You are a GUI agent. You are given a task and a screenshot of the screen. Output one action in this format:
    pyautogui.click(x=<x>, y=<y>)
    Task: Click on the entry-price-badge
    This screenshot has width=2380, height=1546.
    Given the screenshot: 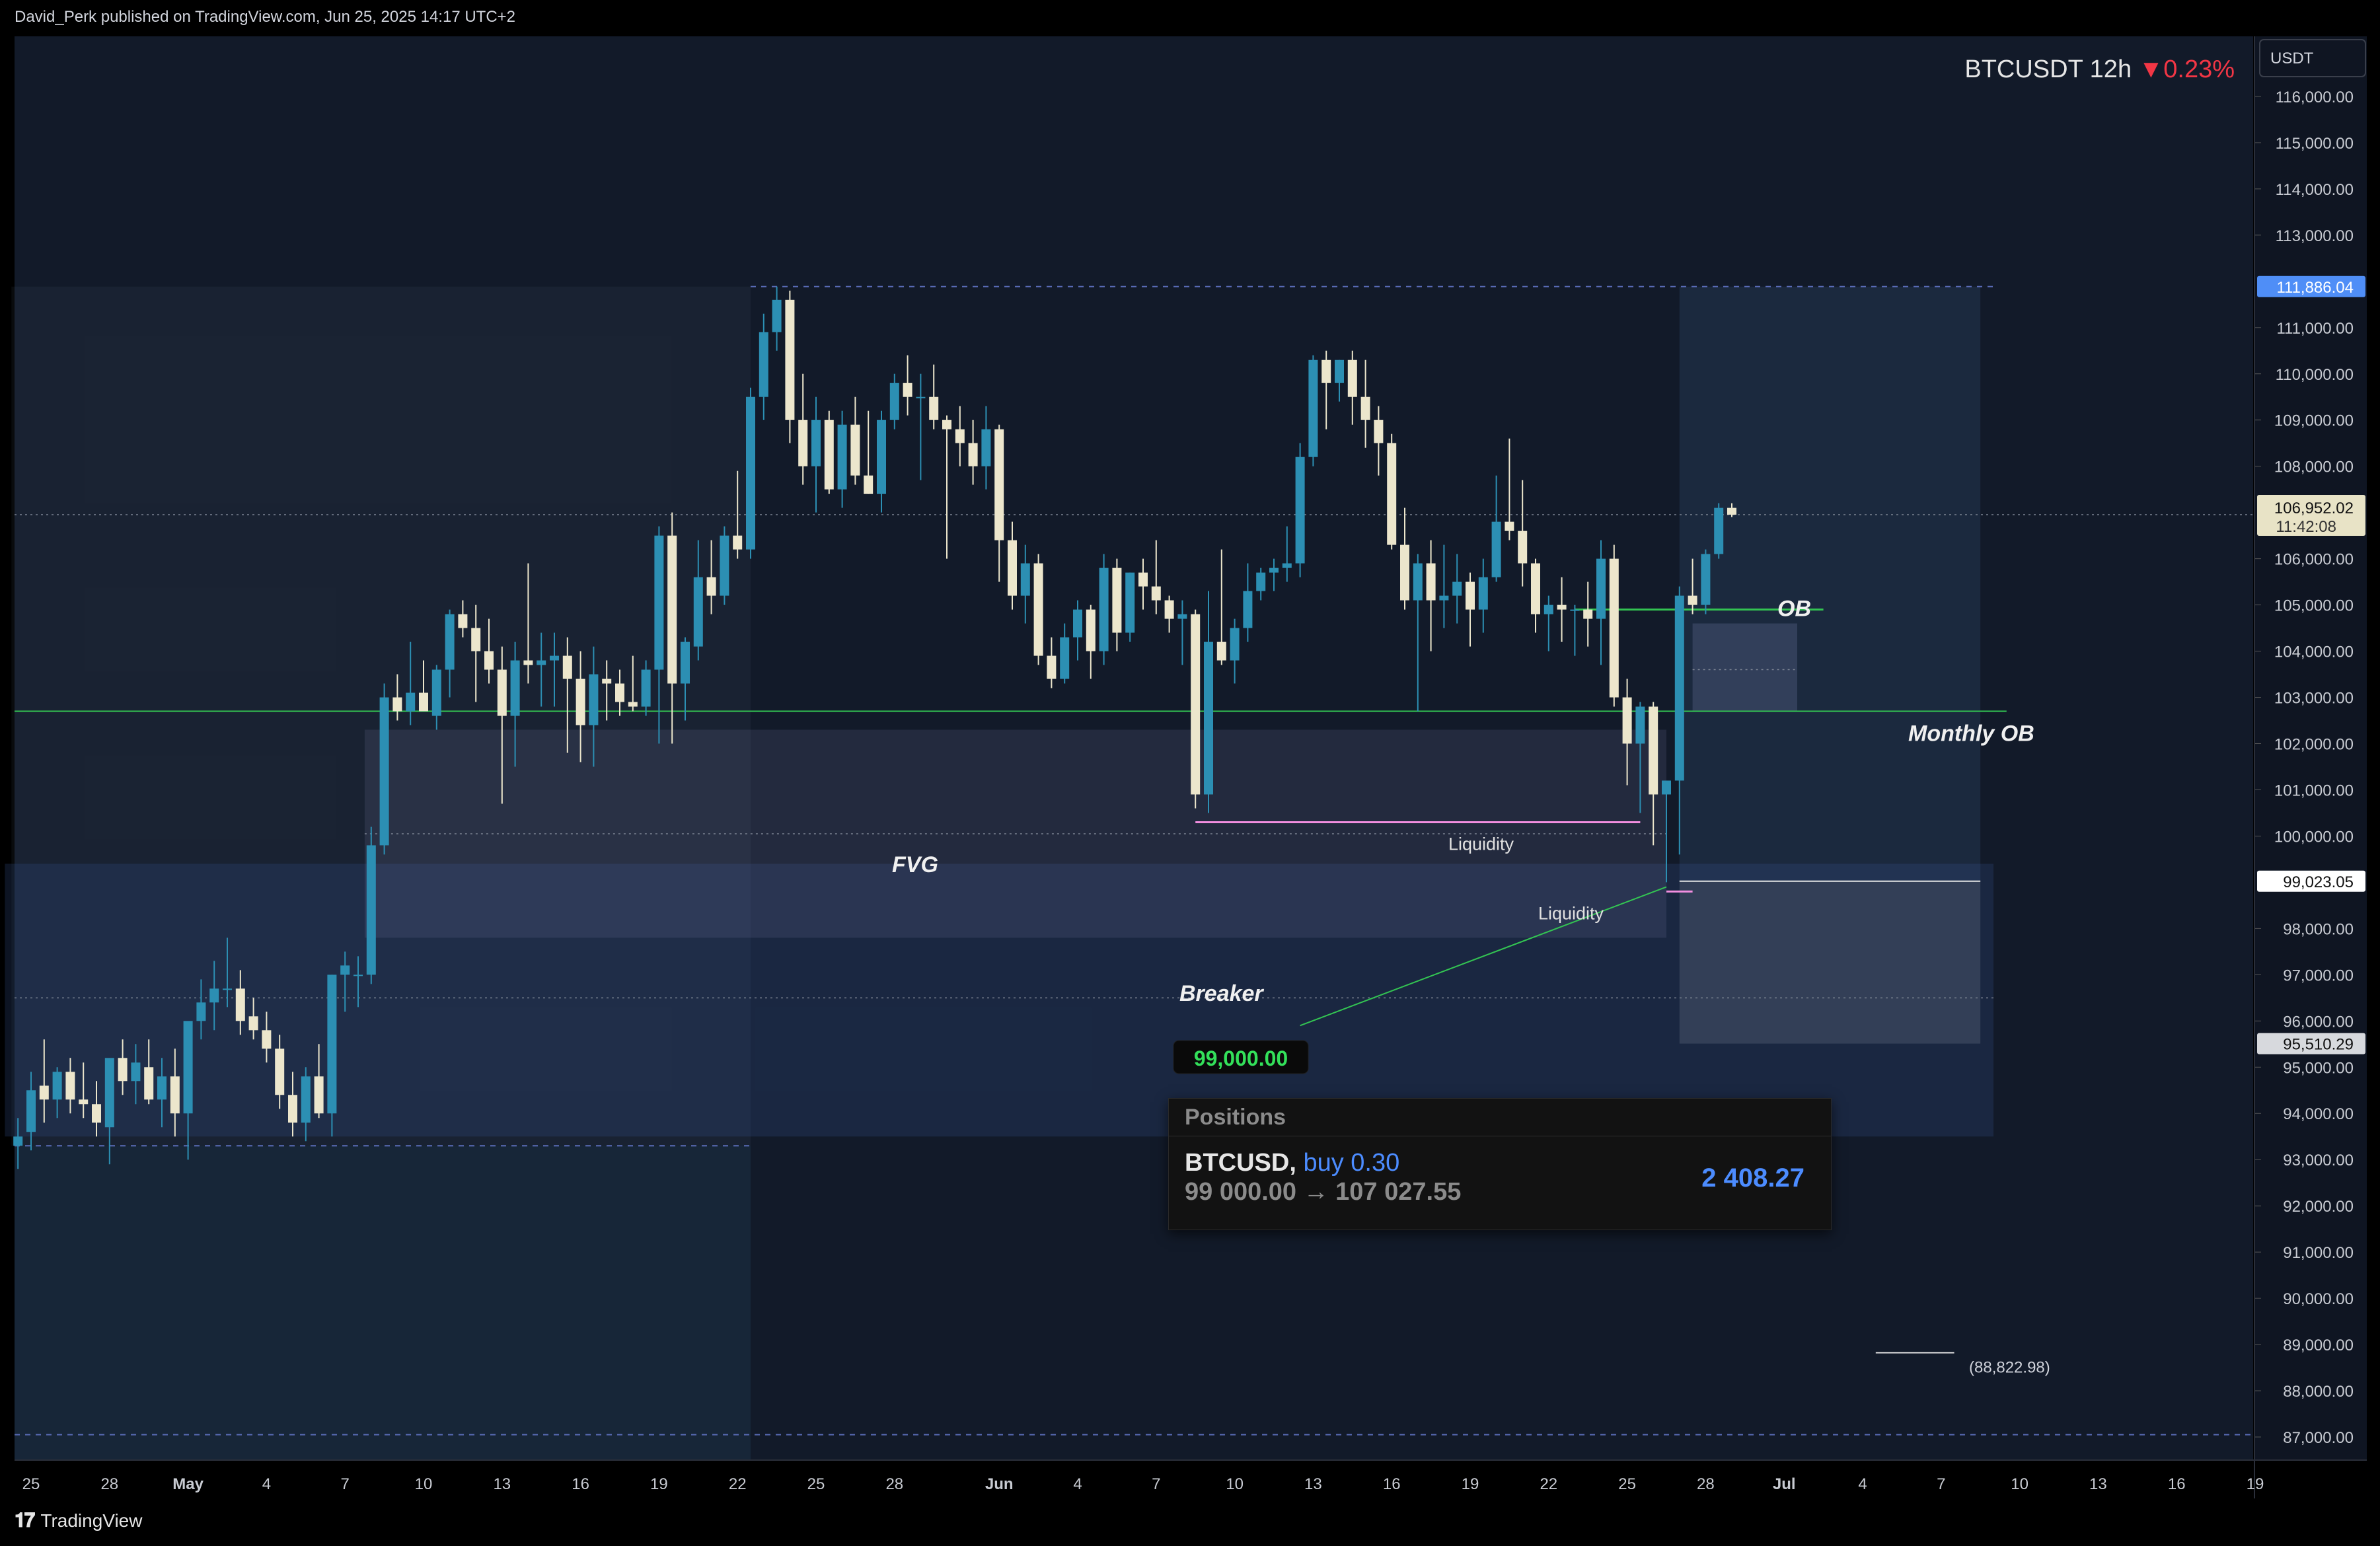 What is the action you would take?
    pyautogui.click(x=1241, y=1057)
    